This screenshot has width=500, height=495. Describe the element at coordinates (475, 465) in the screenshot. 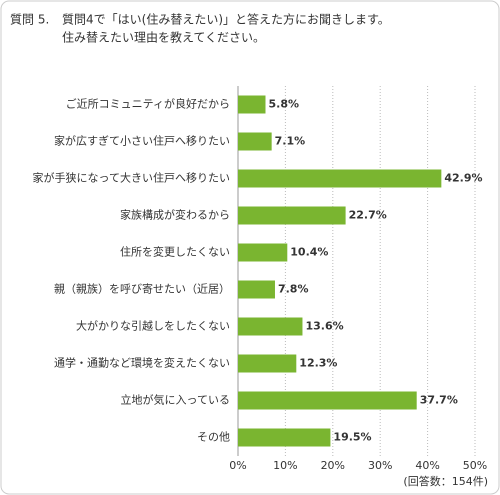

I see `x-tick-label: 50%` at that location.